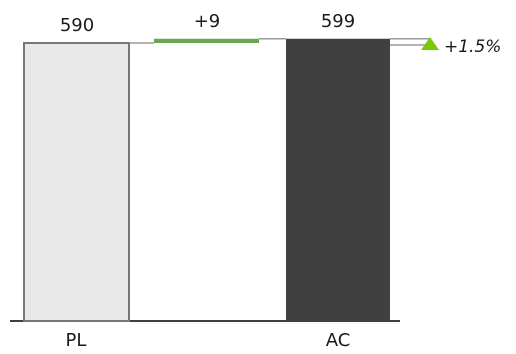 Image resolution: width=516 pixels, height=354 pixels. Describe the element at coordinates (207, 21) in the screenshot. I see `delta-value-label: +9` at that location.